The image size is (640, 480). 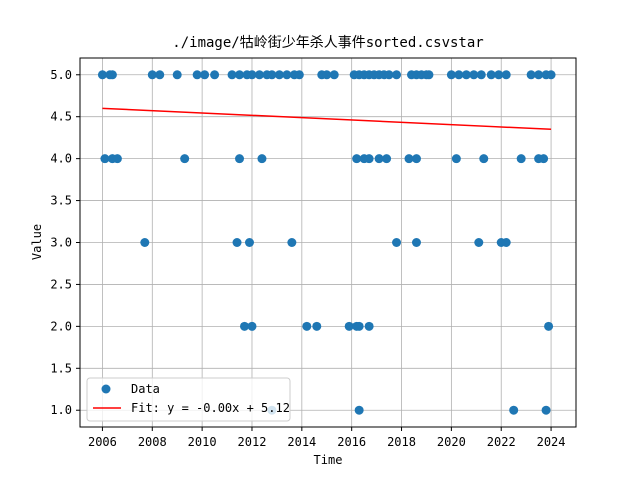 I want to click on x-tick-label: 2008, so click(x=152, y=442).